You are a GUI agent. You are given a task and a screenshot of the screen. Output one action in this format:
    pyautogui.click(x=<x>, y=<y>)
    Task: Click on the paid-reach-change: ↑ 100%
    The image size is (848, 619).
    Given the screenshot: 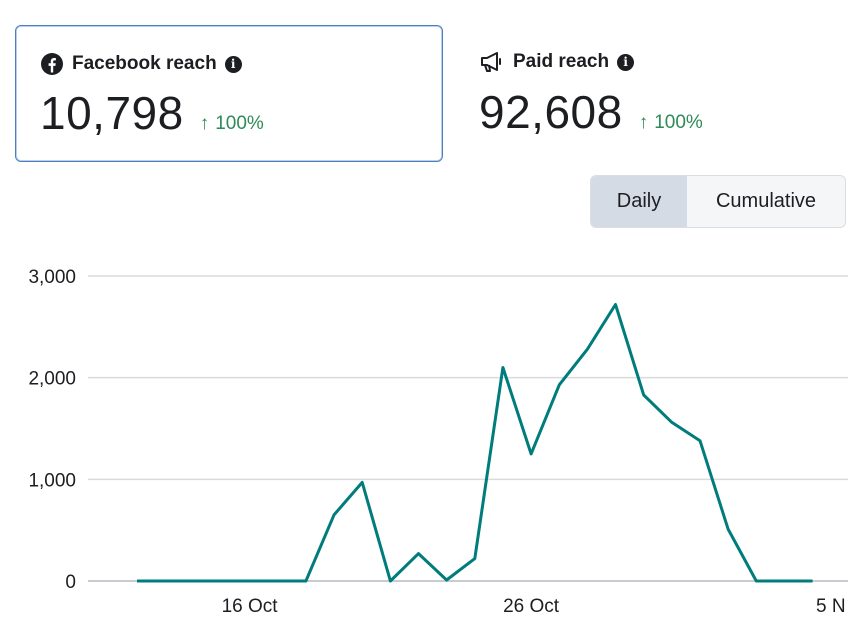 What is the action you would take?
    pyautogui.click(x=671, y=123)
    